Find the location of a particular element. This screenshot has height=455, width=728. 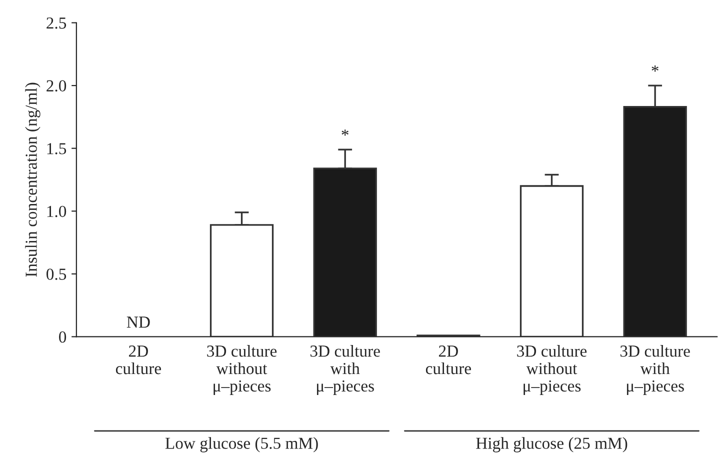

text: Low glucose (5.5 mM) is located at coordinates (241, 444).